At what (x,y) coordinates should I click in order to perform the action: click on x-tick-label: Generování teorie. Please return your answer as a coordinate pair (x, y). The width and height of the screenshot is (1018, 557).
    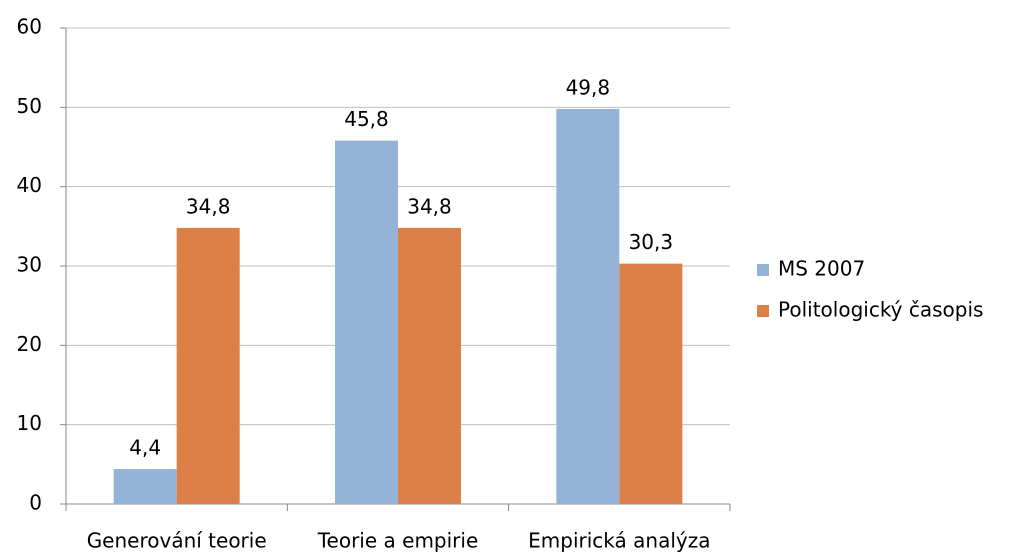
    Looking at the image, I should click on (177, 541).